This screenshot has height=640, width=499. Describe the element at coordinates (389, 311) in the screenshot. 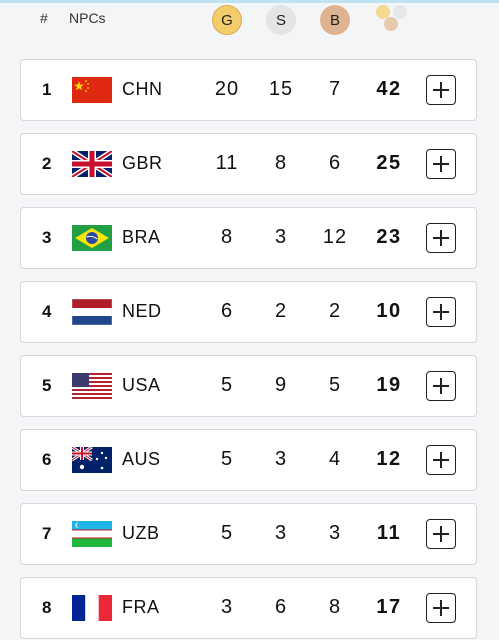

I see `total-count: 10` at that location.